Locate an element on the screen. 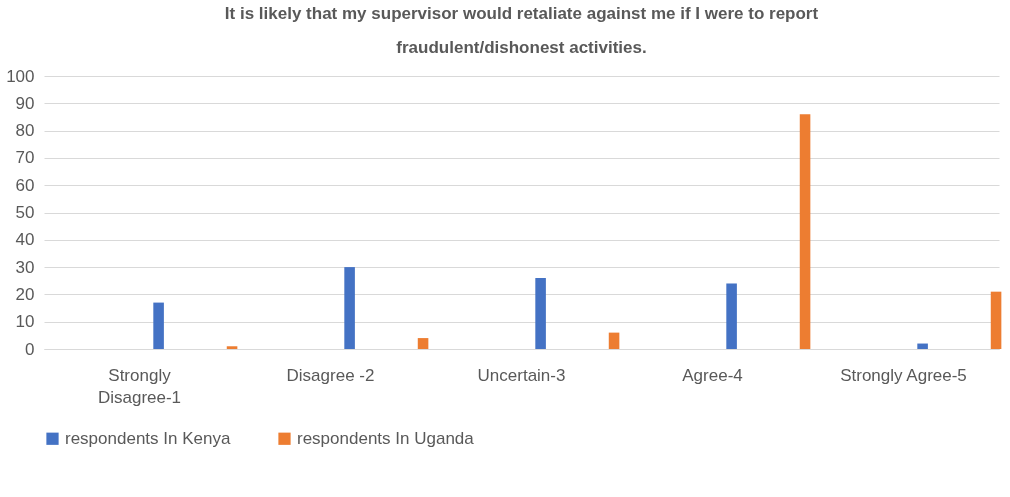  y-tick-label: 70 is located at coordinates (25, 158).